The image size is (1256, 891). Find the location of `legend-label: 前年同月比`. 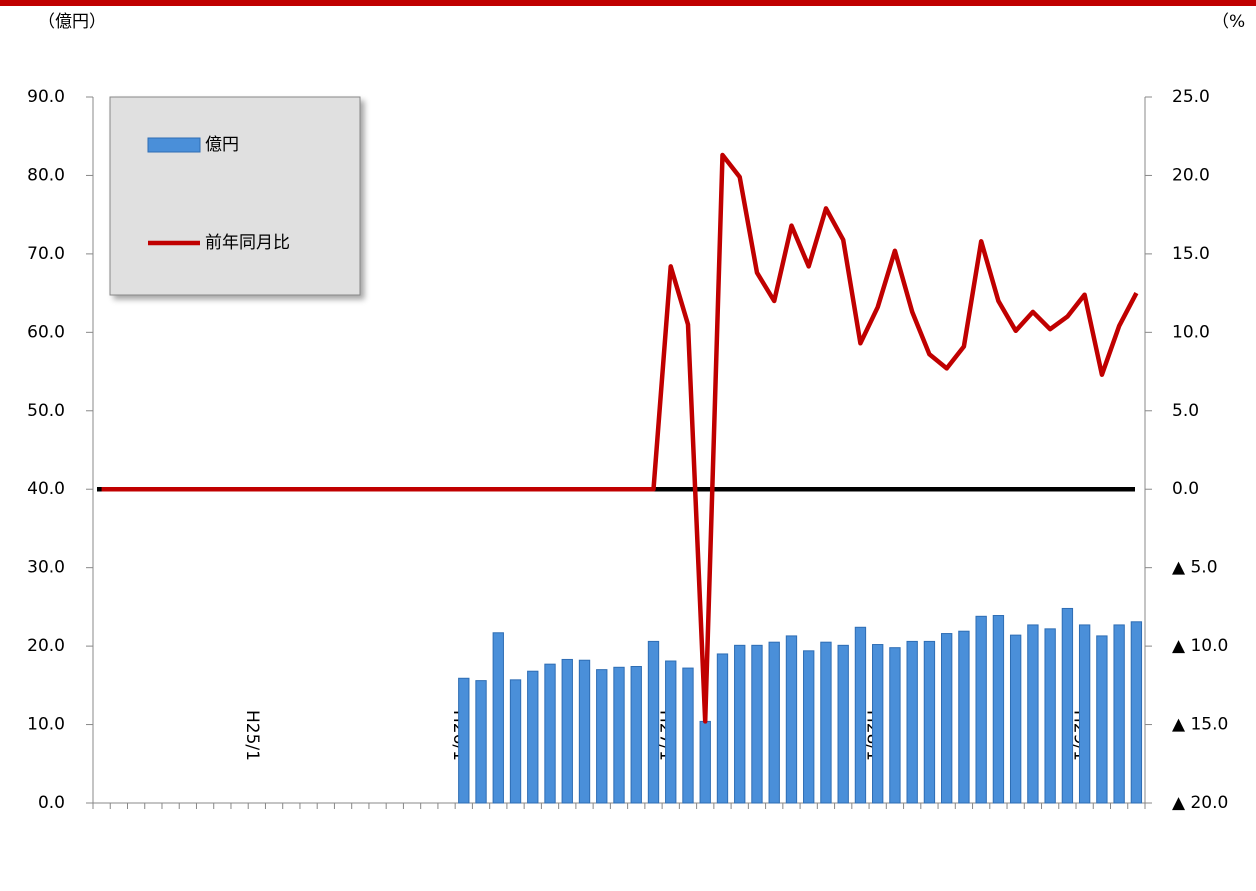

legend-label: 前年同月比 is located at coordinates (247, 243).